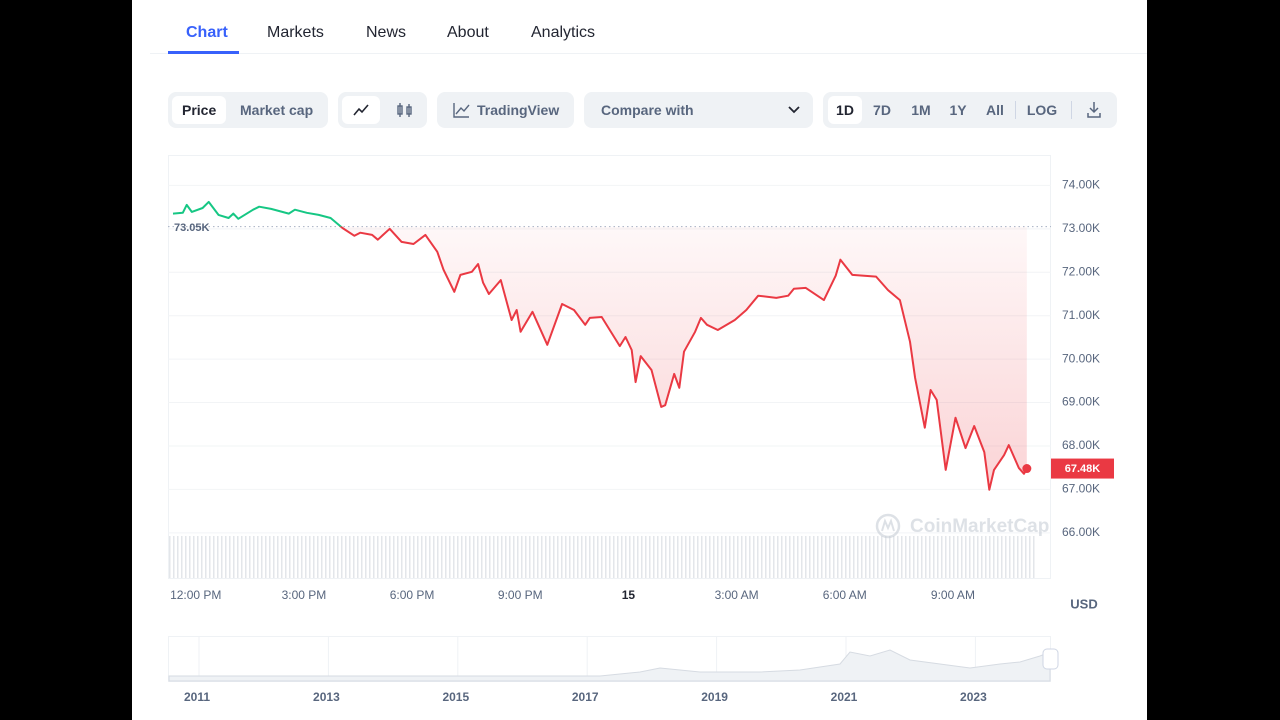 This screenshot has width=1280, height=720. What do you see at coordinates (295, 32) in the screenshot?
I see `tab: Markets` at bounding box center [295, 32].